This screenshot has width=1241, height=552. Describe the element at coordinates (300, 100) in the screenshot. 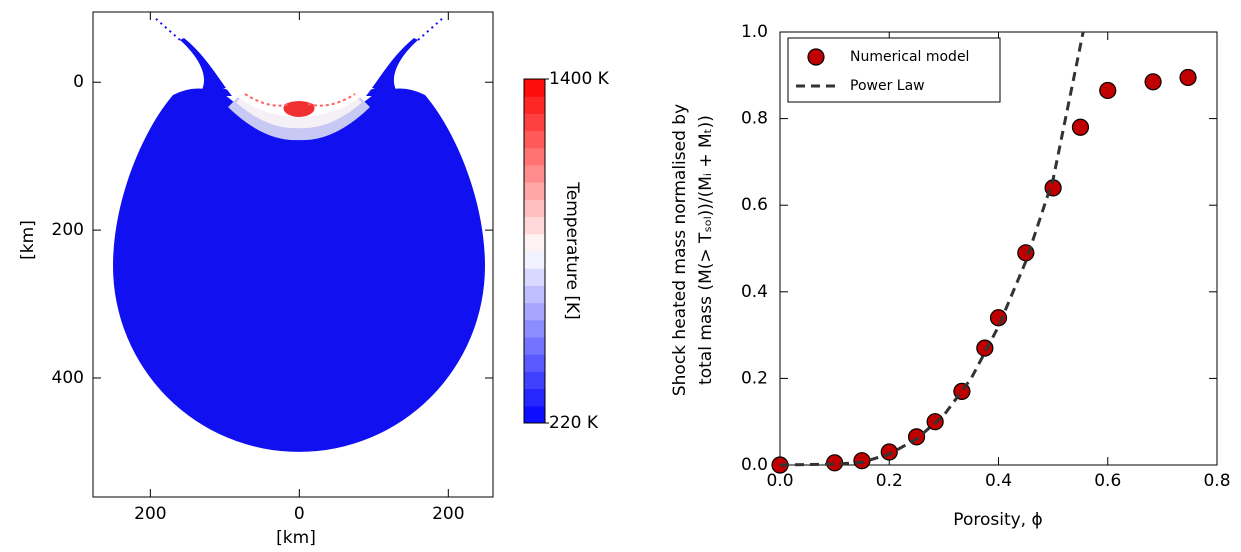

I see `hot-rim` at that location.